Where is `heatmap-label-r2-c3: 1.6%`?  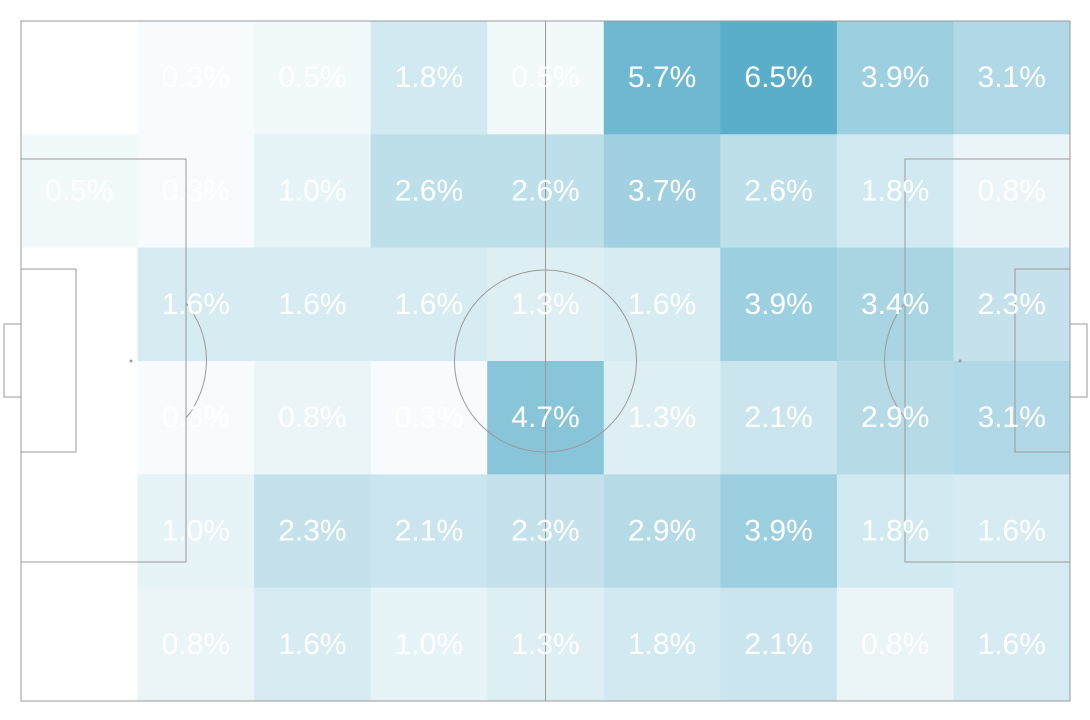 heatmap-label-r2-c3: 1.6% is located at coordinates (429, 304).